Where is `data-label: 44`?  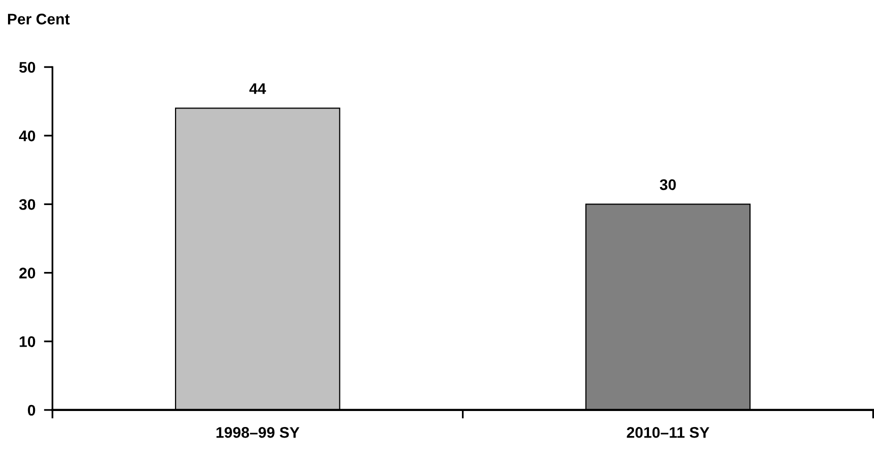
data-label: 44 is located at coordinates (257, 88).